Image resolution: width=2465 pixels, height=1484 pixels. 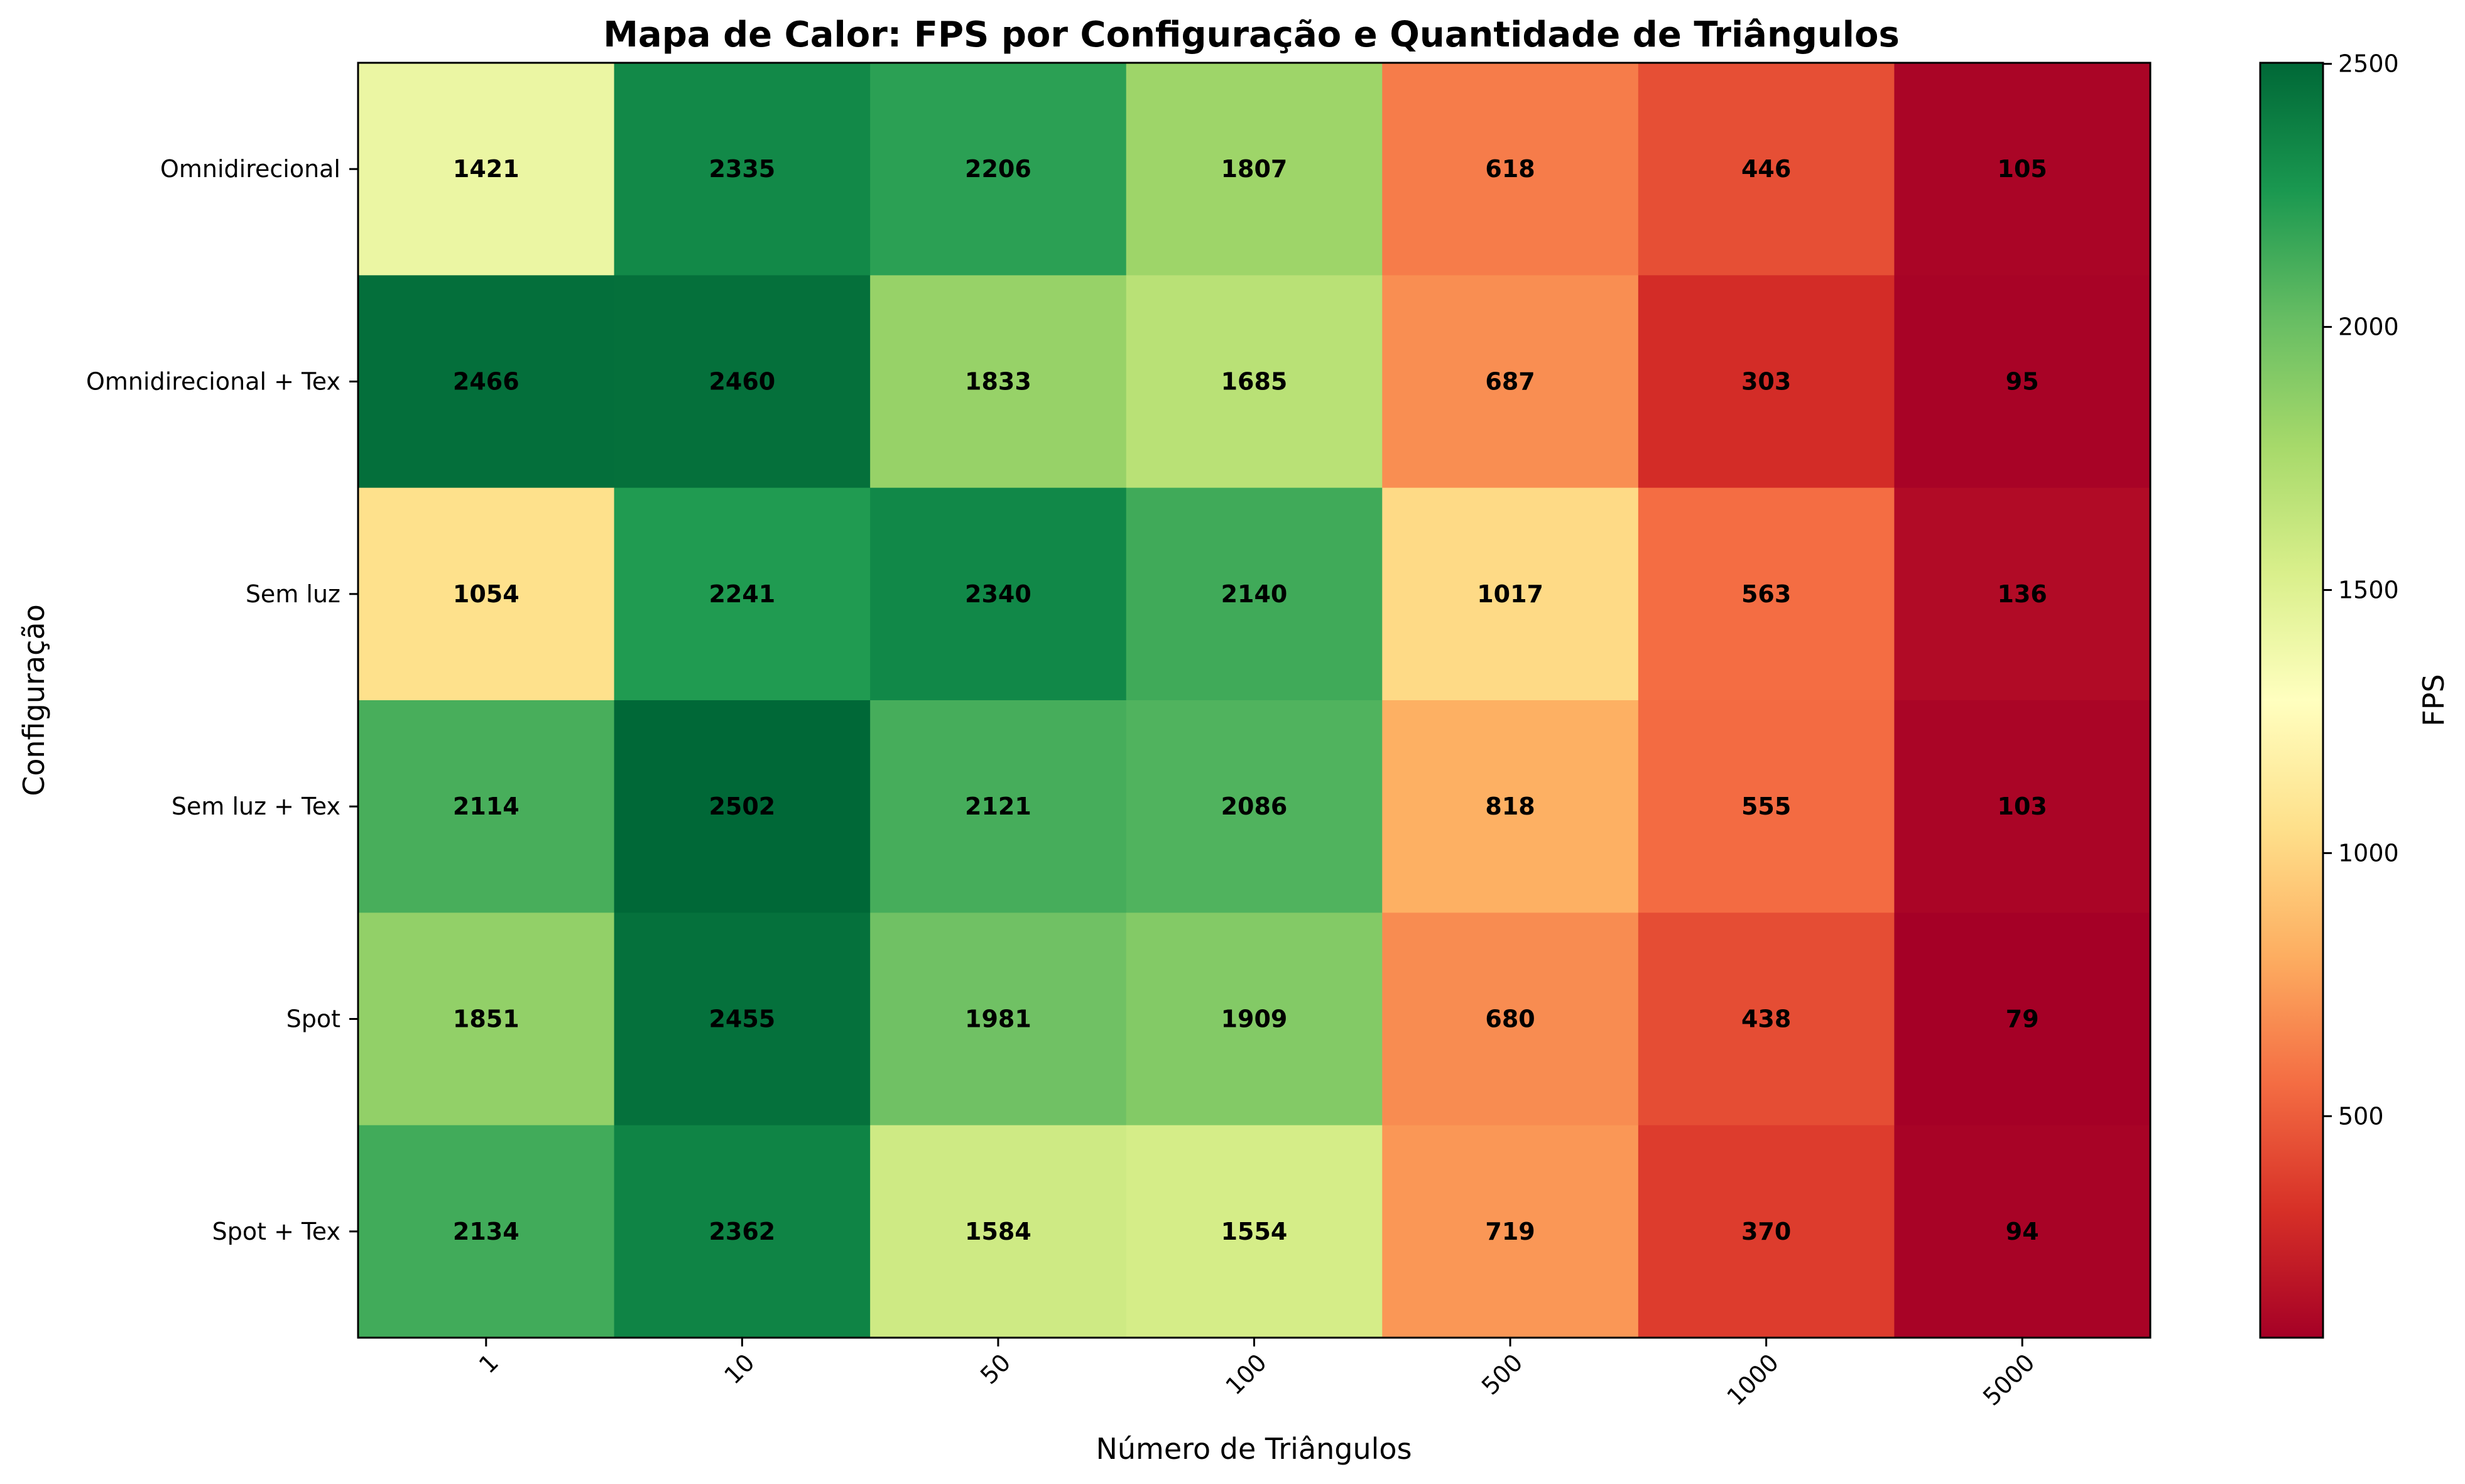 I want to click on x-tick-label: 10, so click(x=739, y=1369).